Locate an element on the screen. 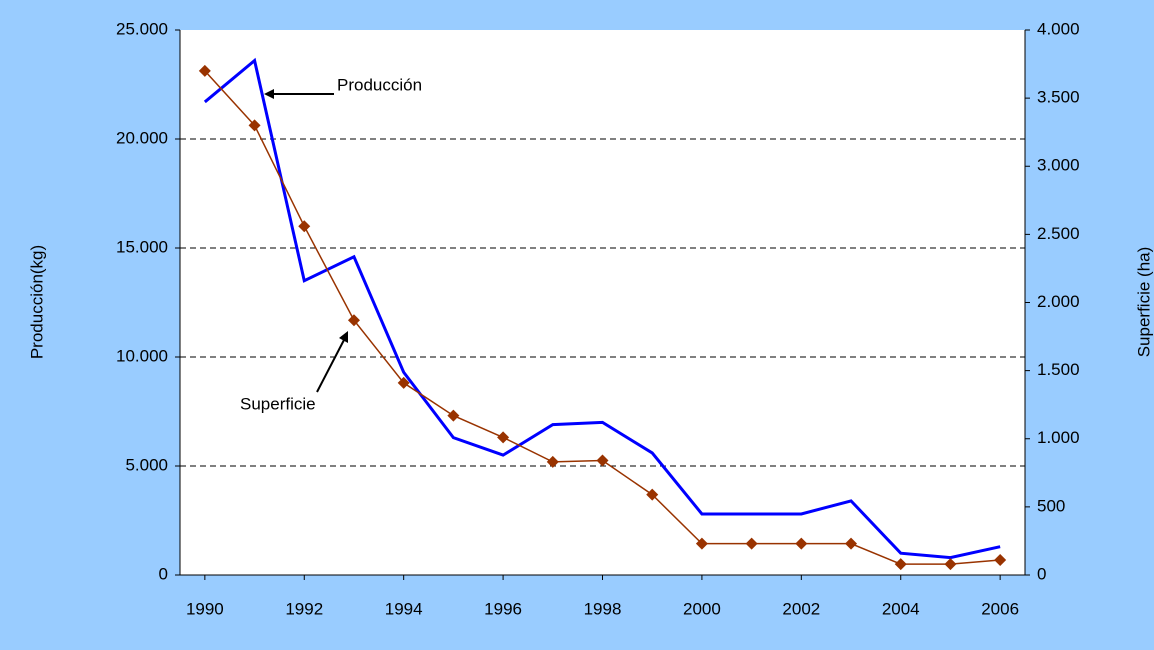  y2-axis-title: Superficie (ha) is located at coordinates (1143, 302).